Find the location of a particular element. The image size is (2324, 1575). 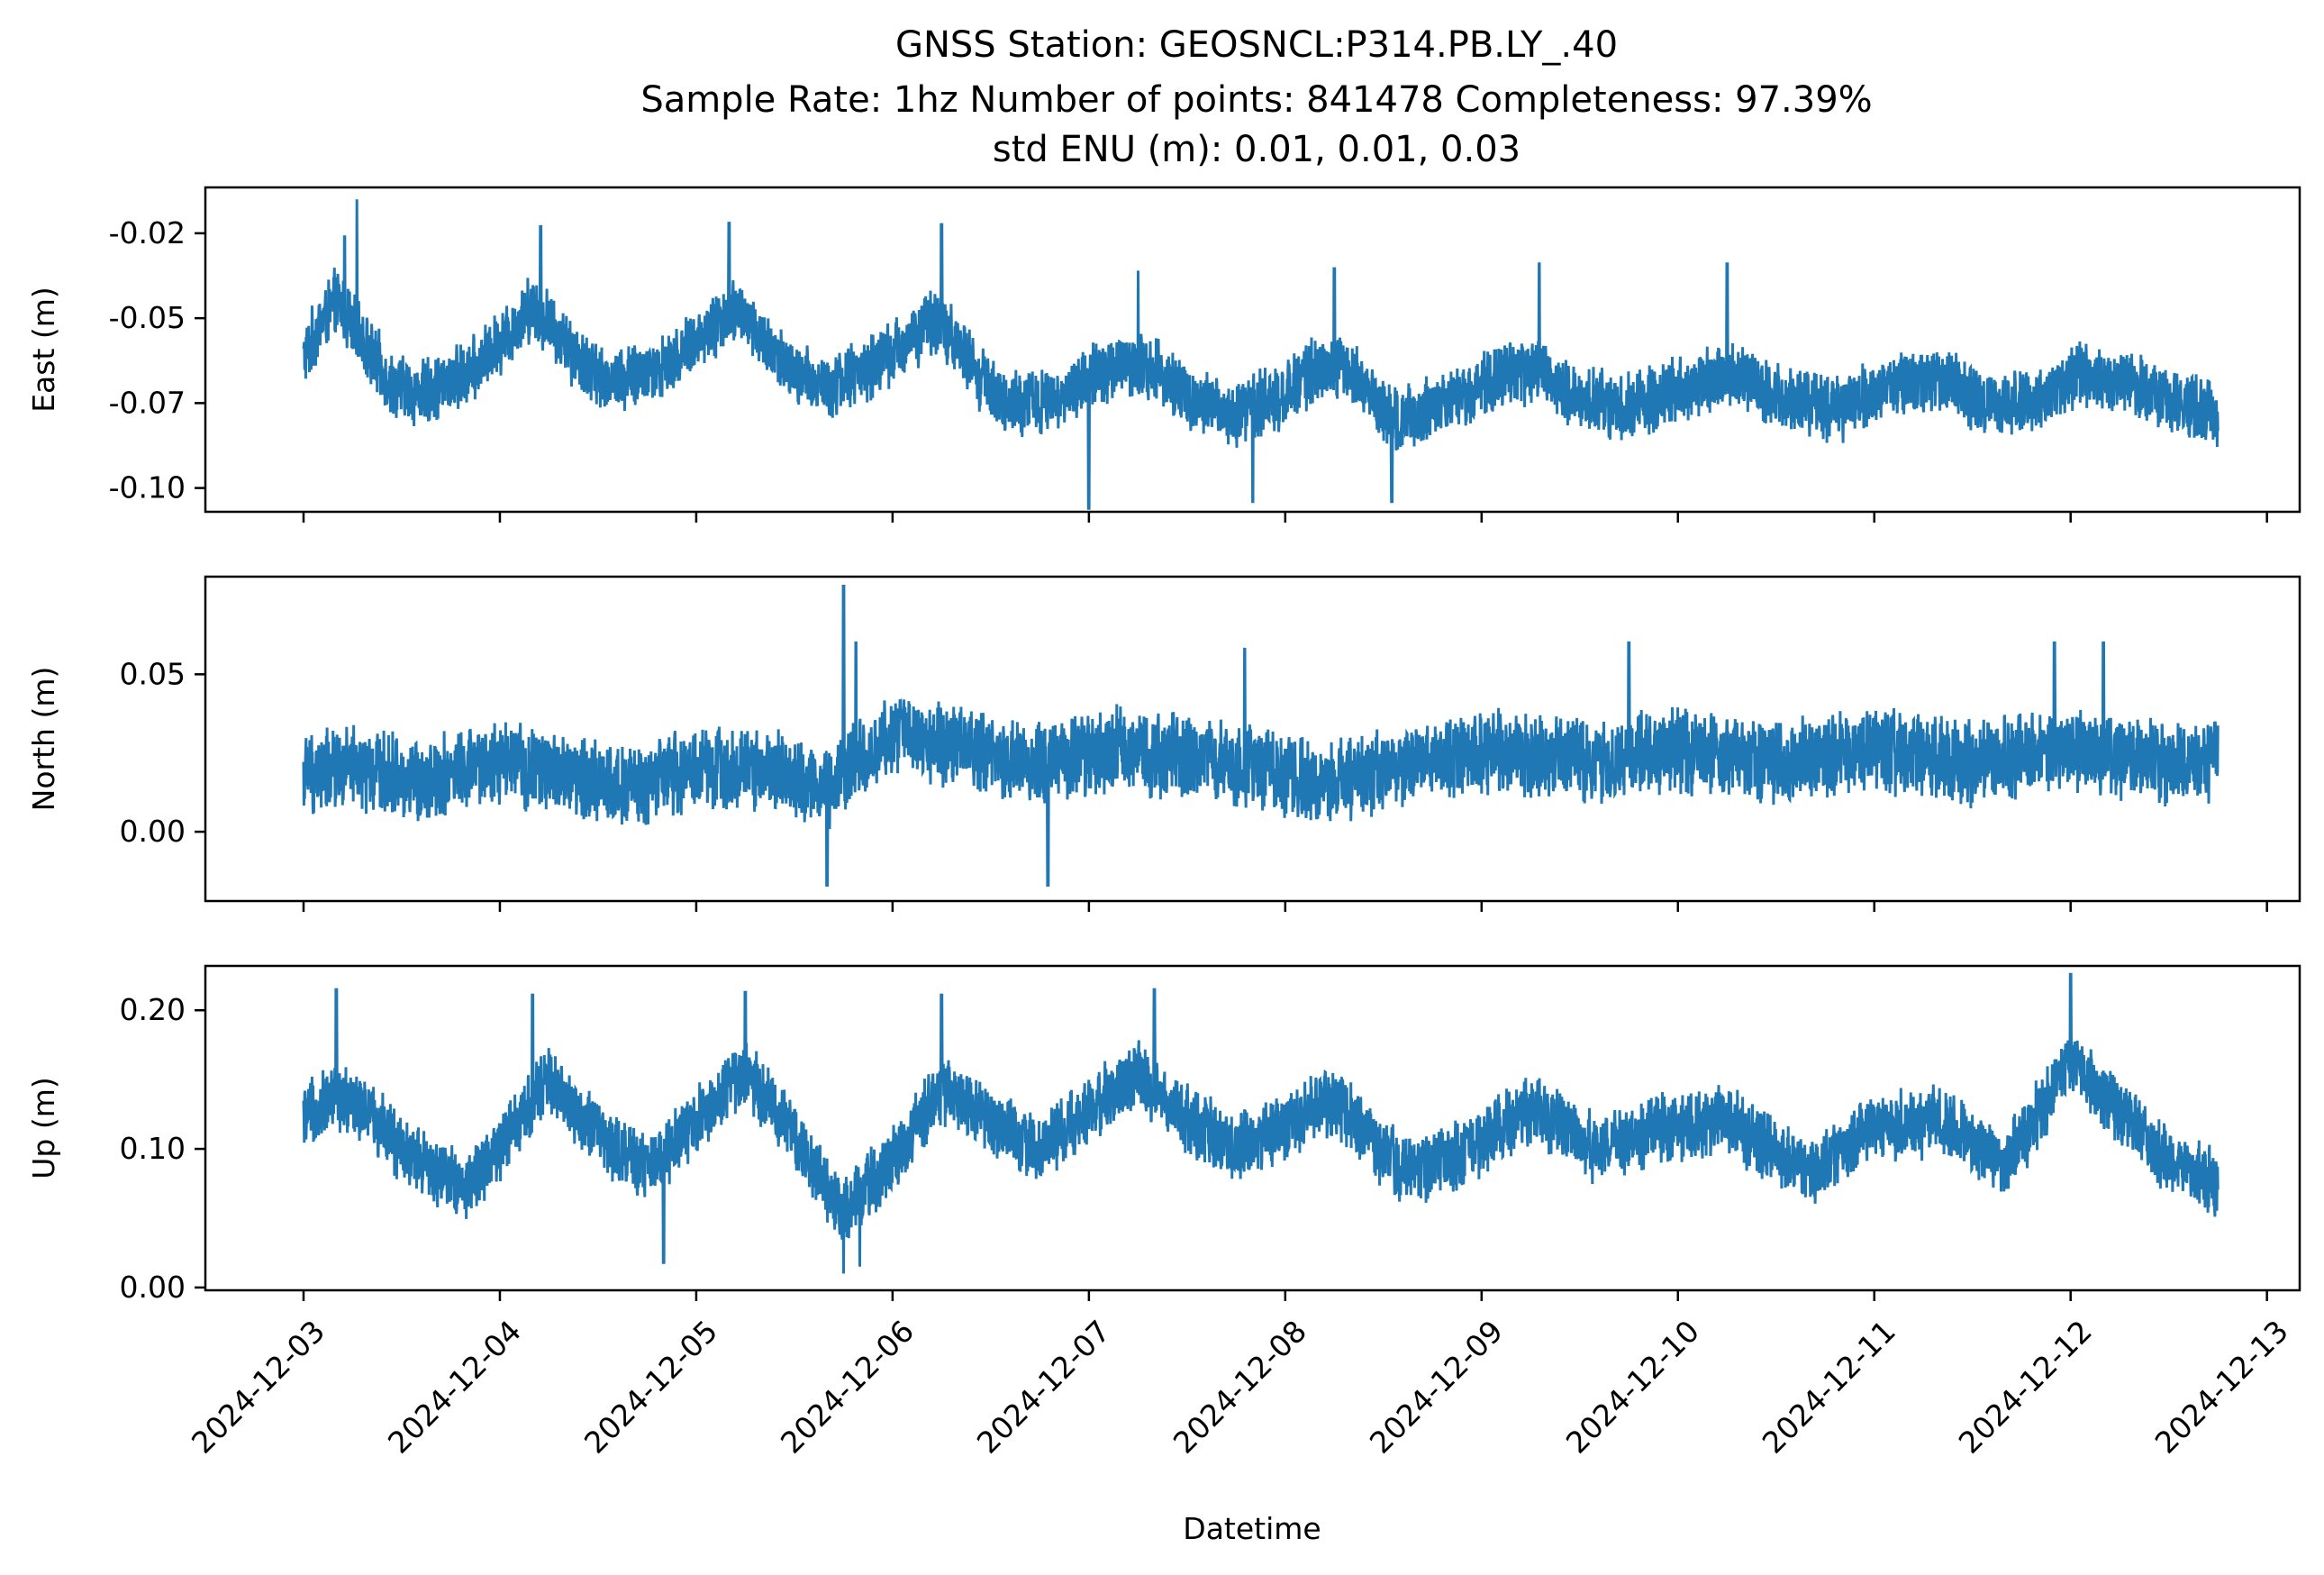

y-tick-label: -0.02 is located at coordinates (148, 232).